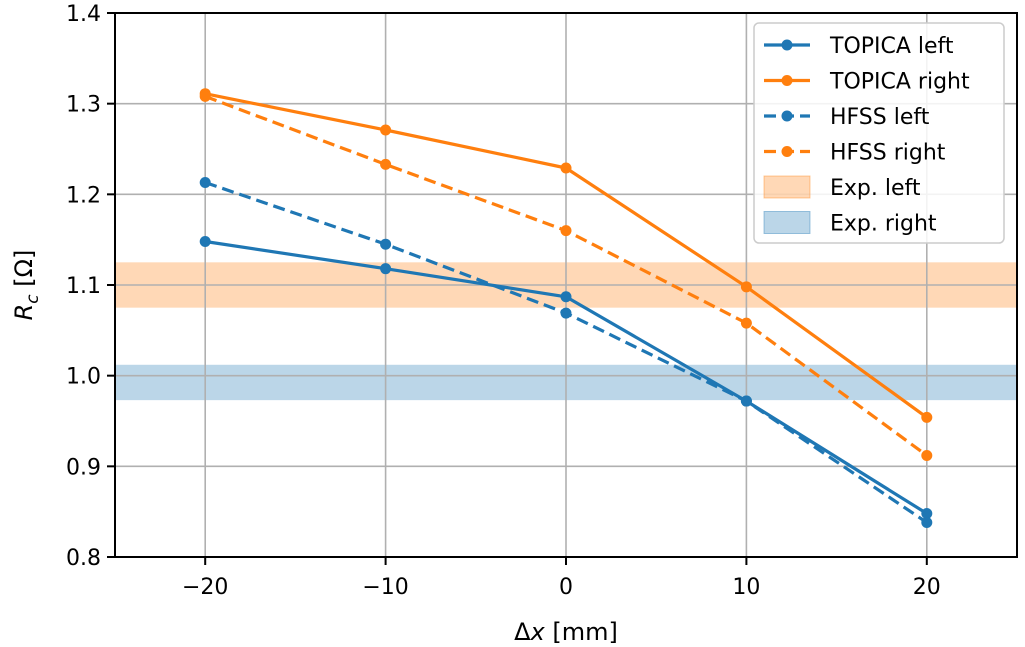 Image resolution: width=1025 pixels, height=647 pixels. I want to click on legend-marker-hfss-right, so click(787, 151).